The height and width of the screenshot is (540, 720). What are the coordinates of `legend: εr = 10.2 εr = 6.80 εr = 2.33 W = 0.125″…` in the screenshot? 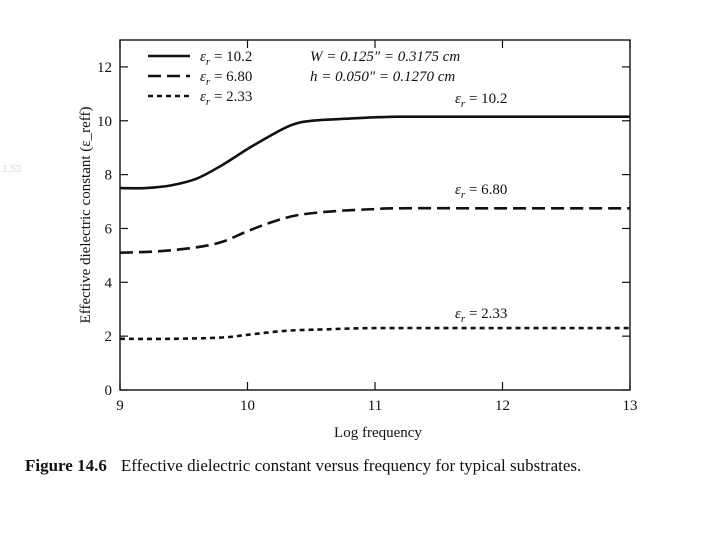 It's located at (304, 78).